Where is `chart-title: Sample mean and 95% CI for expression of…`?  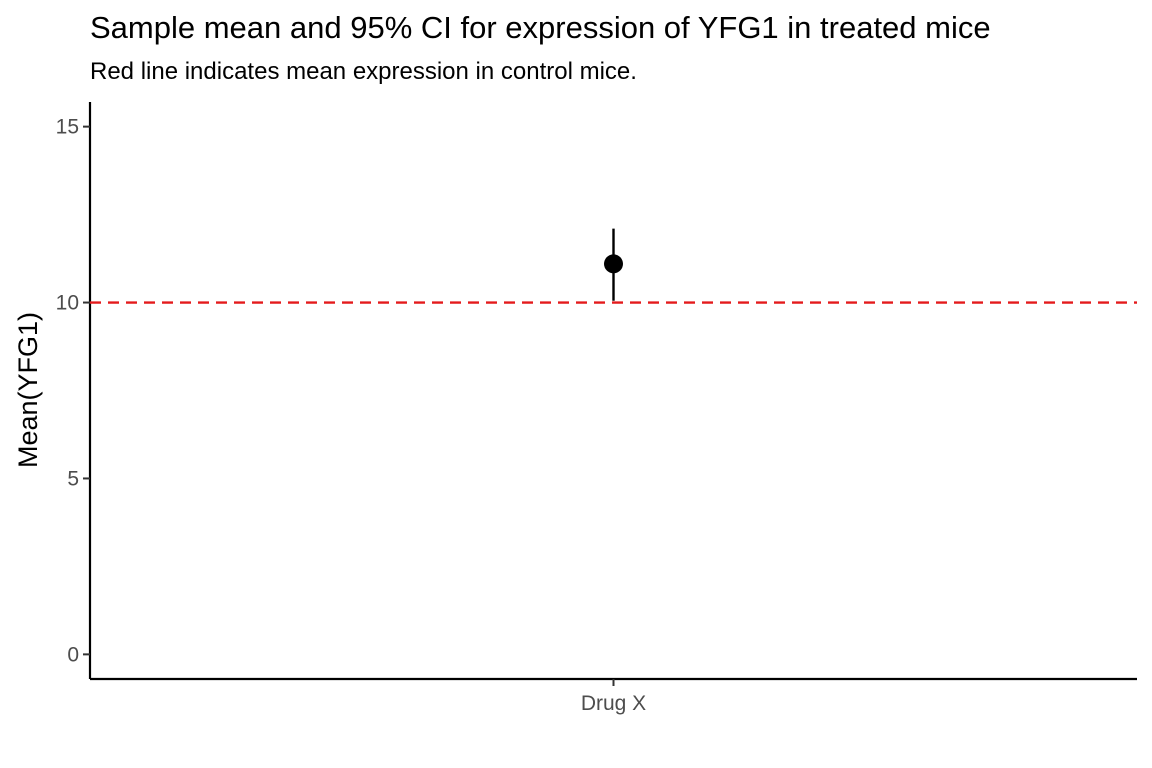
chart-title: Sample mean and 95% CI for expression of… is located at coordinates (540, 27).